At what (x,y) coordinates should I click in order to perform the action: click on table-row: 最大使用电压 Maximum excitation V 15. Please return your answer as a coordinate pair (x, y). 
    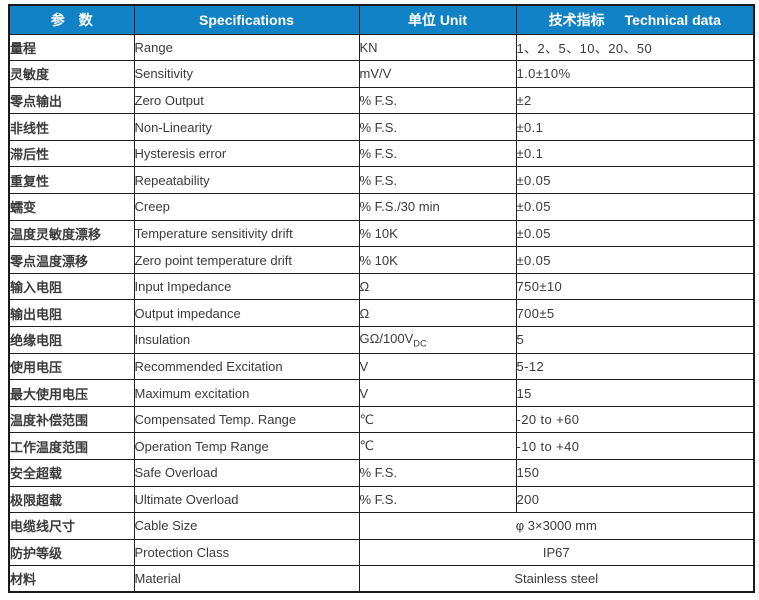
    Looking at the image, I should click on (381, 393).